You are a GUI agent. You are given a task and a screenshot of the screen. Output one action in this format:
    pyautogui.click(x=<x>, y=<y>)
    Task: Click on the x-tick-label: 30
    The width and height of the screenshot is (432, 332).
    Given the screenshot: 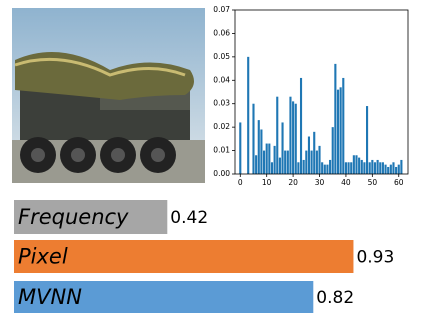 What is the action you would take?
    pyautogui.click(x=320, y=182)
    